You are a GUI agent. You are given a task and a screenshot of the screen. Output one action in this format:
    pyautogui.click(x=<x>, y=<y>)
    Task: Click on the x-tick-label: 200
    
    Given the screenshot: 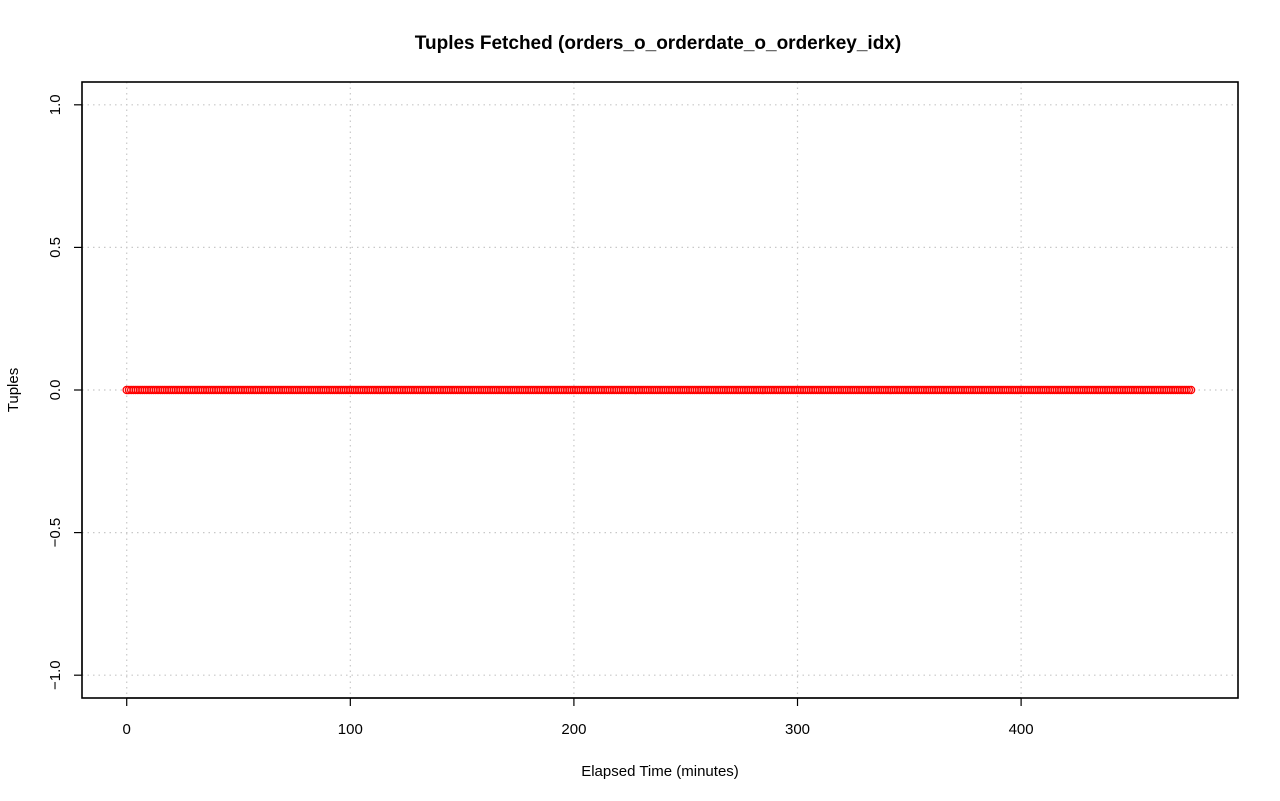 What is the action you would take?
    pyautogui.click(x=573, y=729)
    